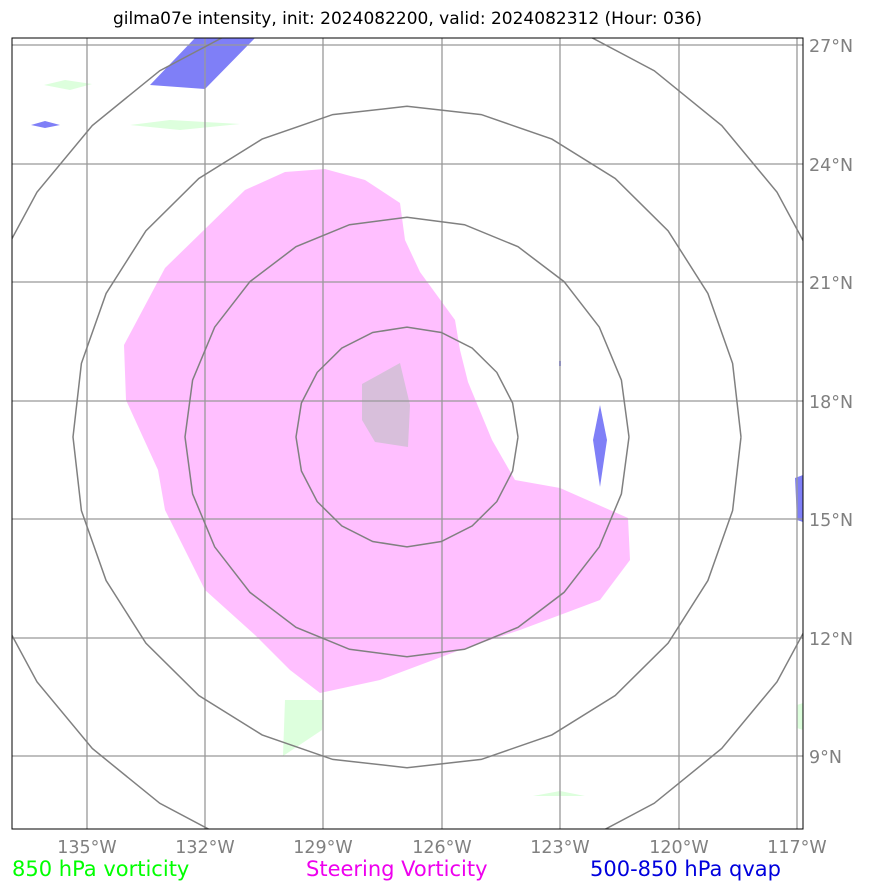 This screenshot has width=873, height=894. I want to click on lon-label: 126°W, so click(441, 848).